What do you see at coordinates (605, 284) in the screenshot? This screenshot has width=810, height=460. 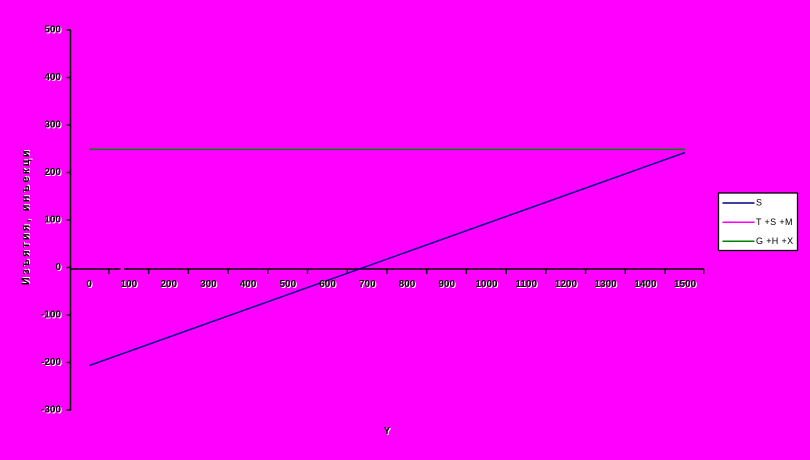 I see `svg-text: 1300` at bounding box center [605, 284].